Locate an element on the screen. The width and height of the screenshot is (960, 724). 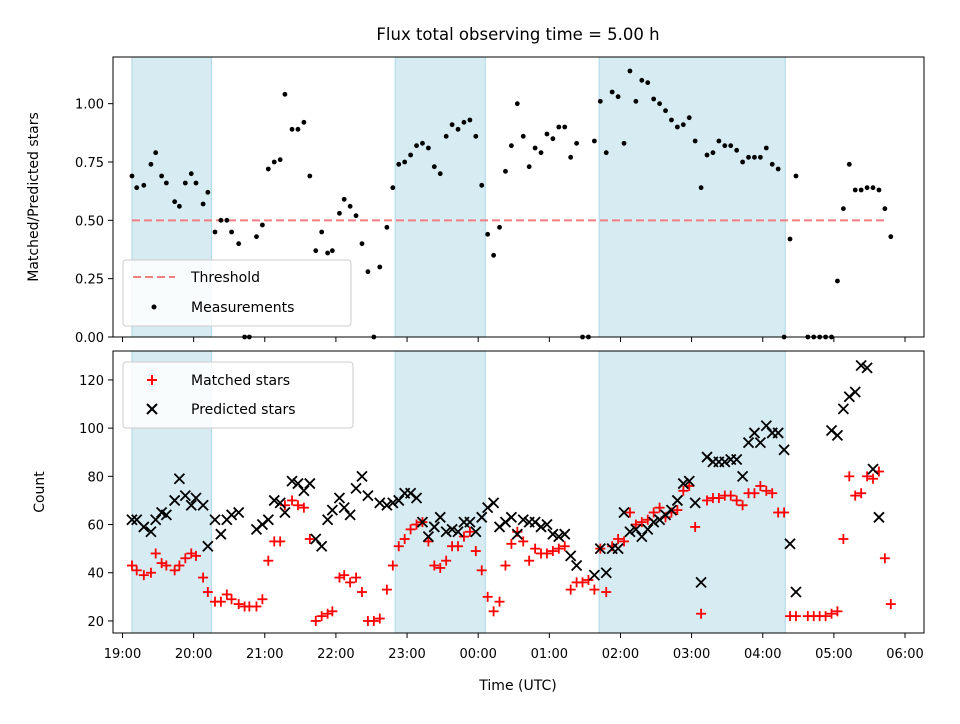
x-axis-label: Time (UTC) is located at coordinates (517, 686).